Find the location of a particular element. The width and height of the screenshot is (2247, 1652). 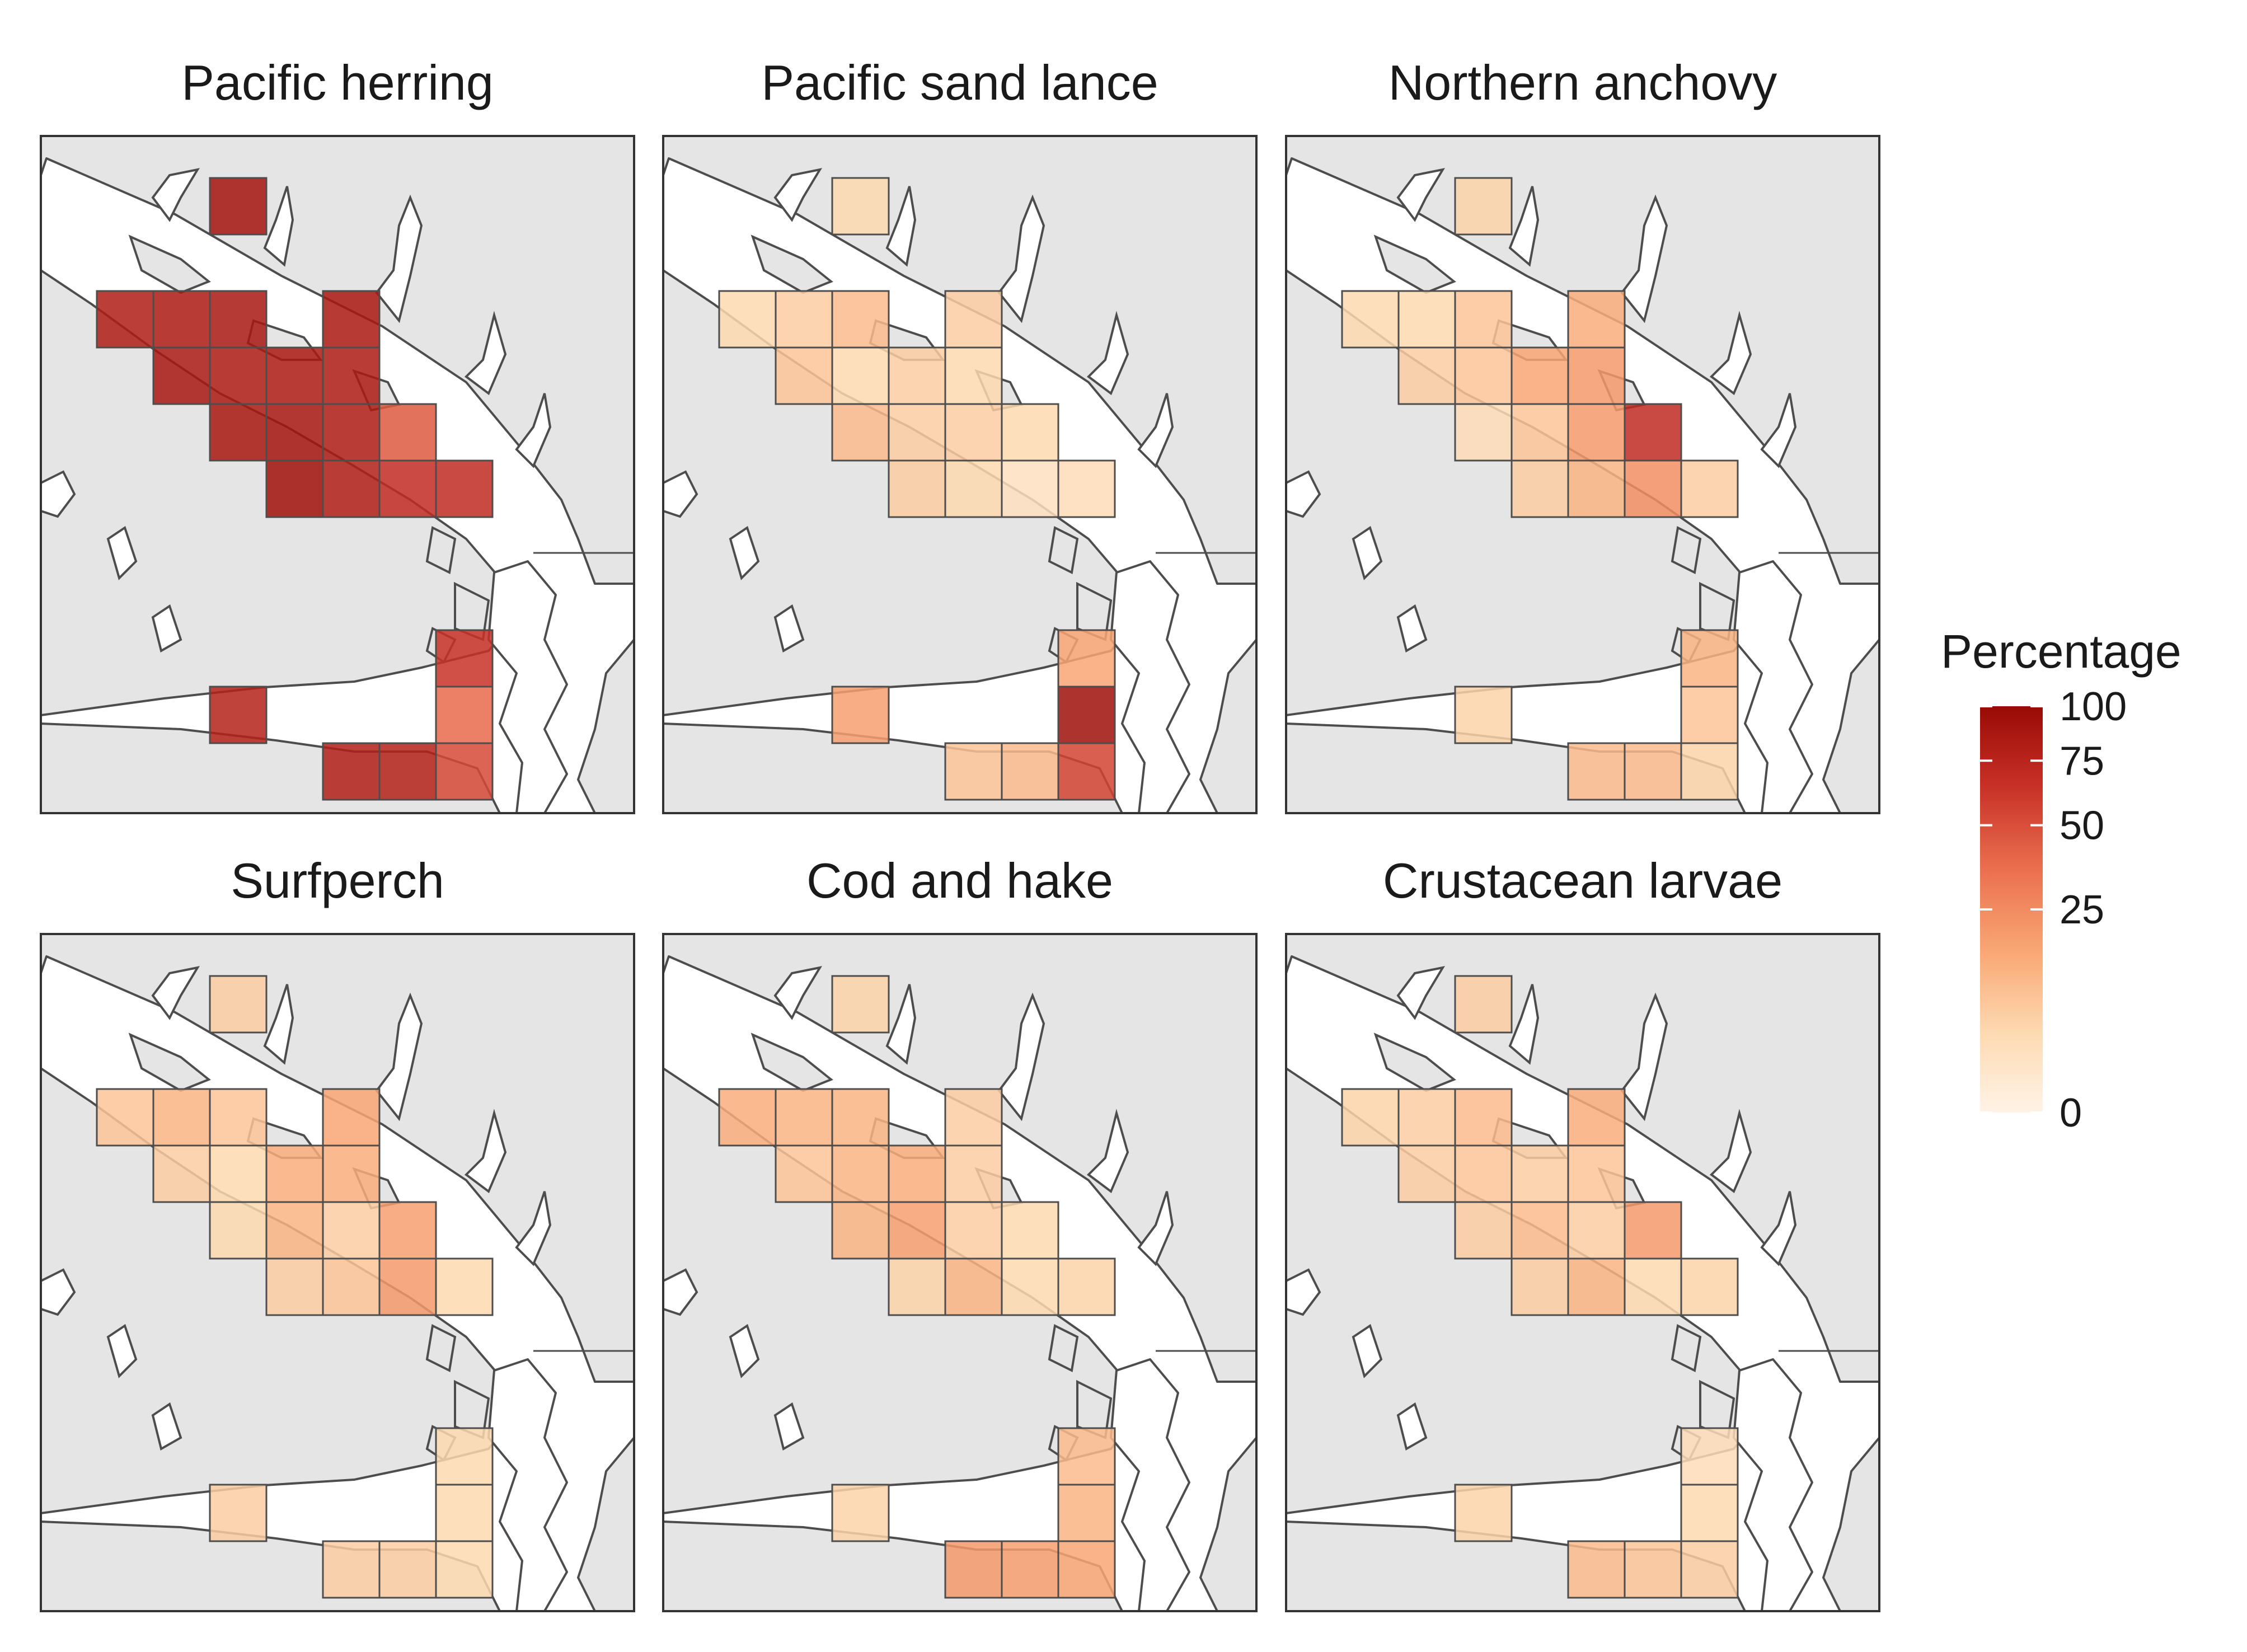

legend-tick-label: 0 is located at coordinates (2071, 1113).